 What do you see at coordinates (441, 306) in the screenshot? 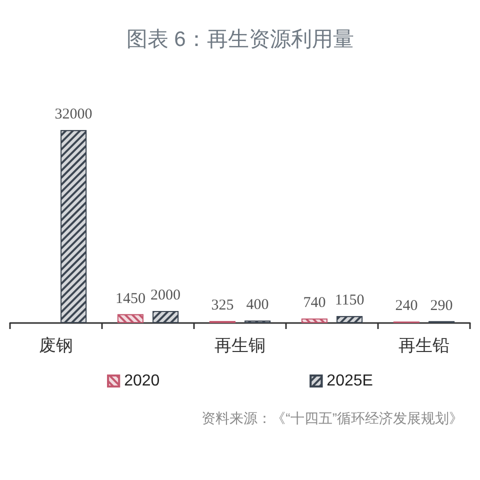
I see `data-label: 290` at bounding box center [441, 306].